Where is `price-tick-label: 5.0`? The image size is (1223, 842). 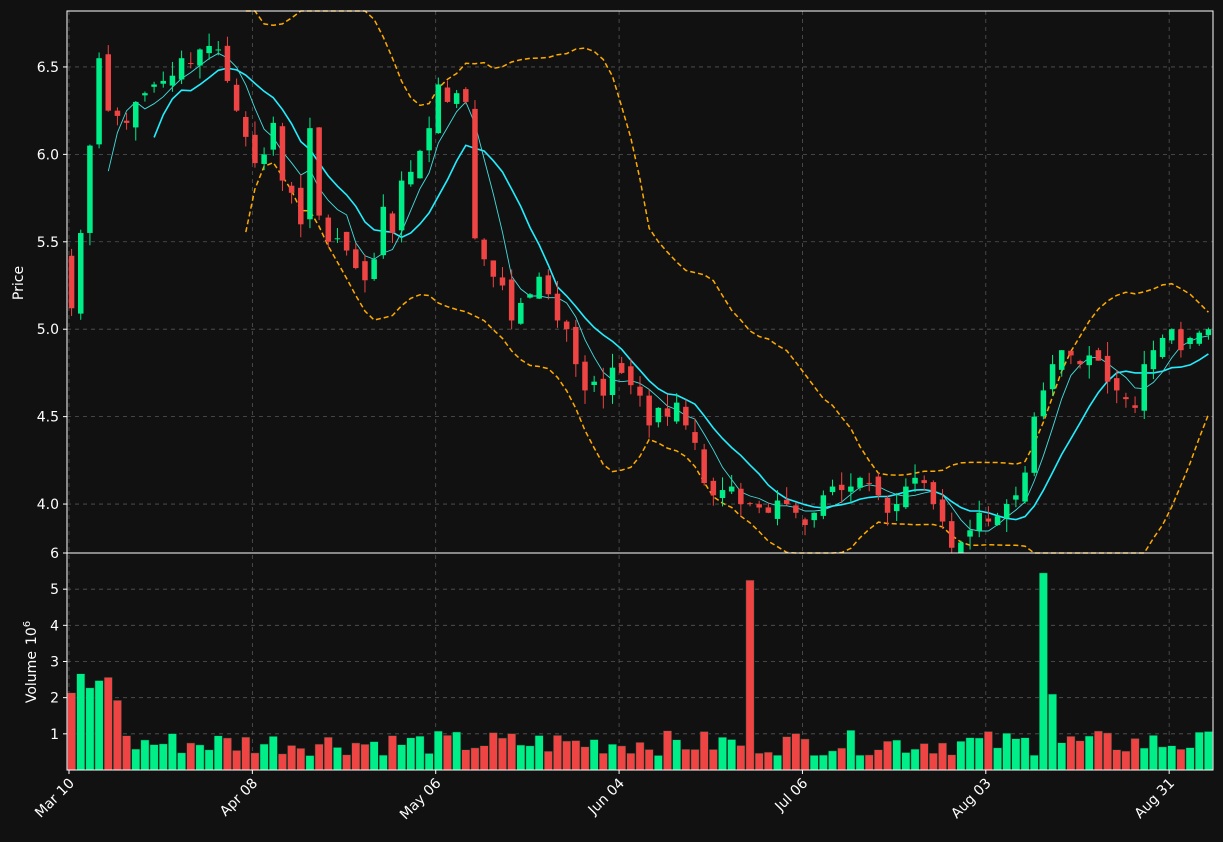 price-tick-label: 5.0 is located at coordinates (48, 330).